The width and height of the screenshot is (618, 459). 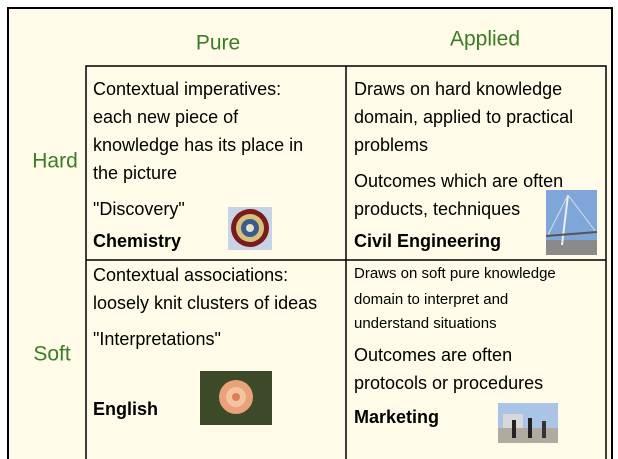 What do you see at coordinates (55, 161) in the screenshot?
I see `row-label: Hard` at bounding box center [55, 161].